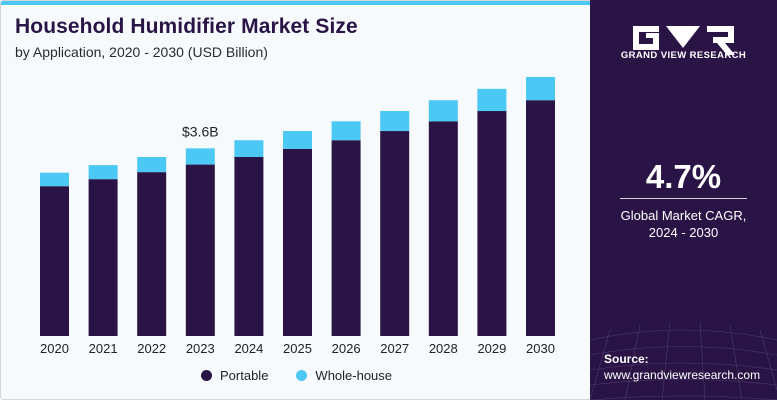 The height and width of the screenshot is (400, 777). What do you see at coordinates (200, 131) in the screenshot?
I see `data-label-2023: $3.6B` at bounding box center [200, 131].